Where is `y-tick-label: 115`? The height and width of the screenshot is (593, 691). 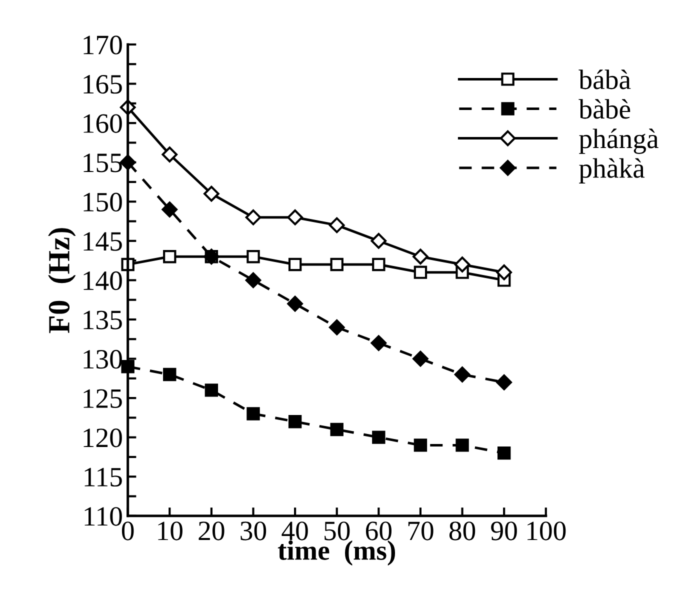
y-tick-label: 115 is located at coordinates (103, 477).